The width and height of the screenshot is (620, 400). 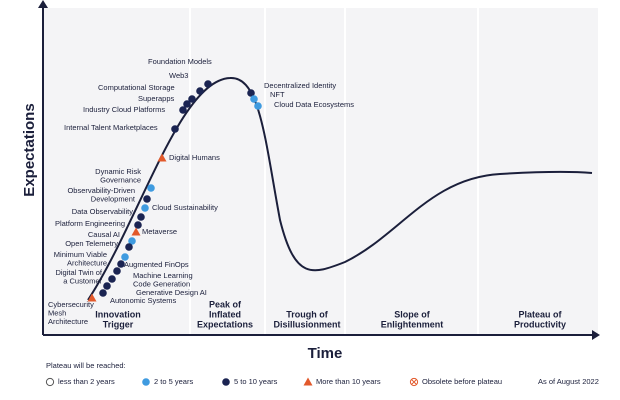 What do you see at coordinates (159, 231) in the screenshot?
I see `technology-label: Metaverse` at bounding box center [159, 231].